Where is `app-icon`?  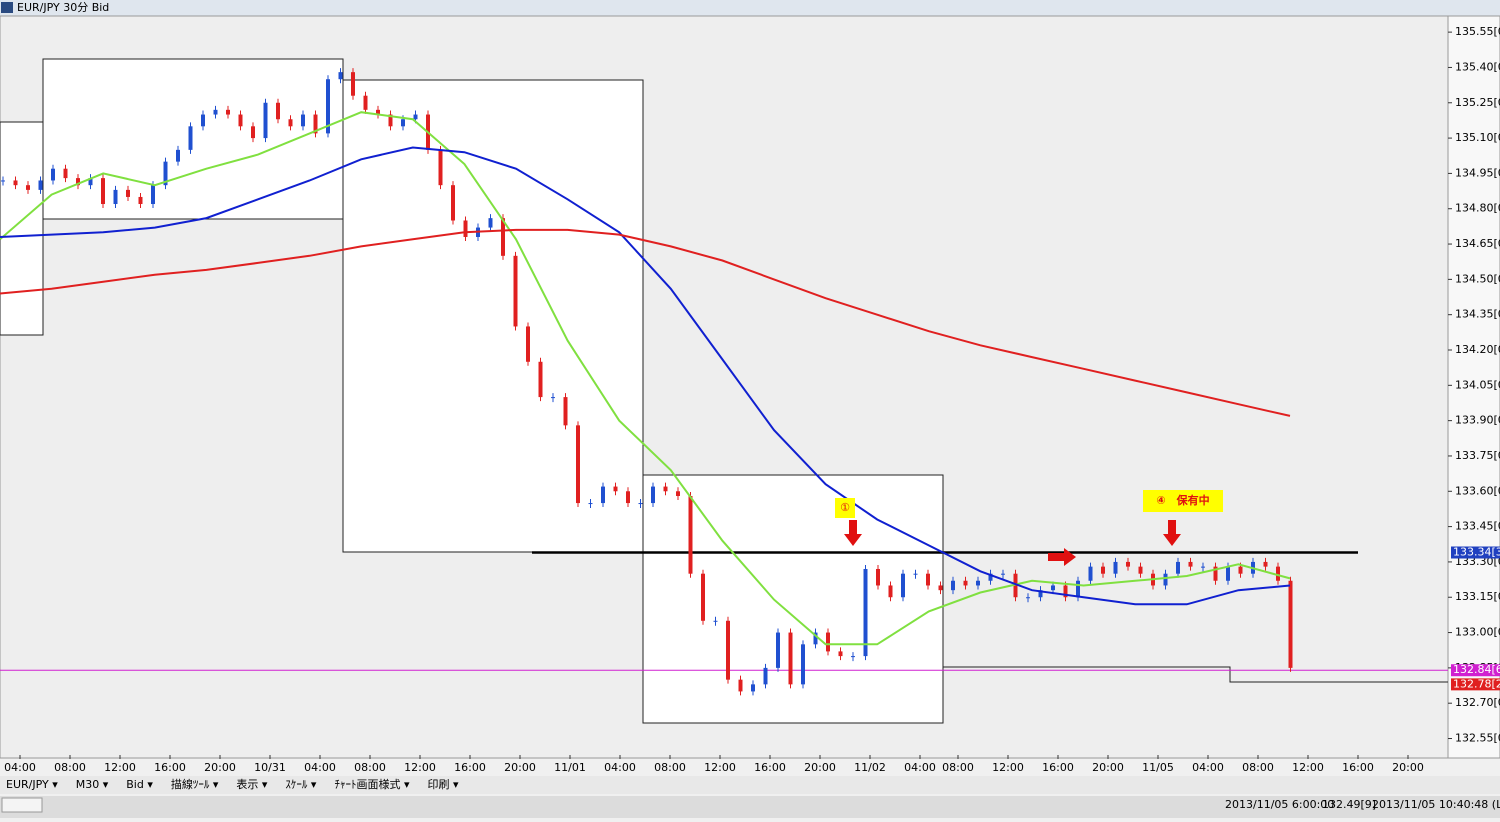
app-icon is located at coordinates (7, 7).